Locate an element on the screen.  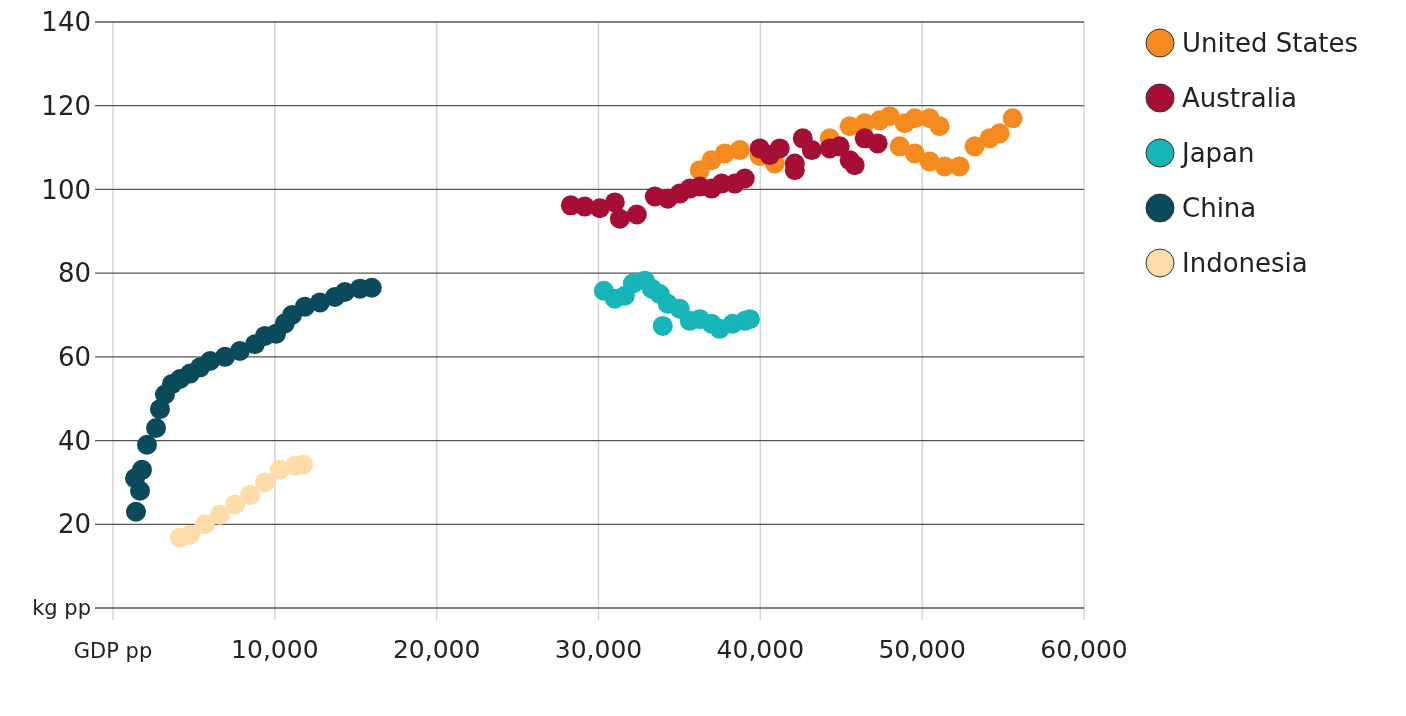
legend-label: China is located at coordinates (1219, 208).